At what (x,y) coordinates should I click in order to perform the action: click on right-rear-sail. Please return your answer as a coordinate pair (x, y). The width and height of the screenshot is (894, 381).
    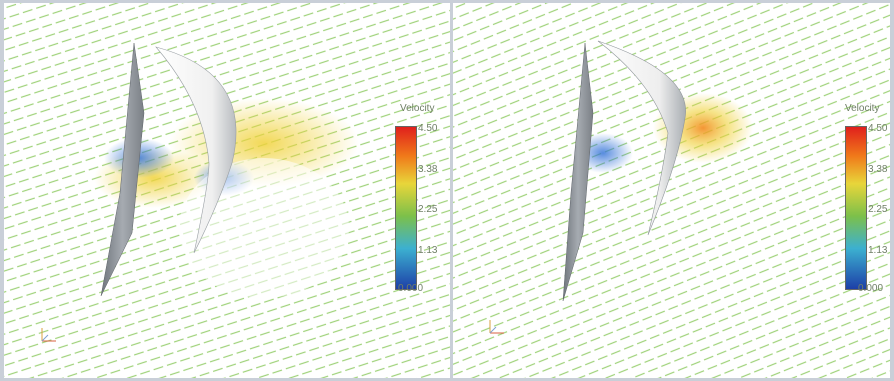
    Looking at the image, I should click on (641, 138).